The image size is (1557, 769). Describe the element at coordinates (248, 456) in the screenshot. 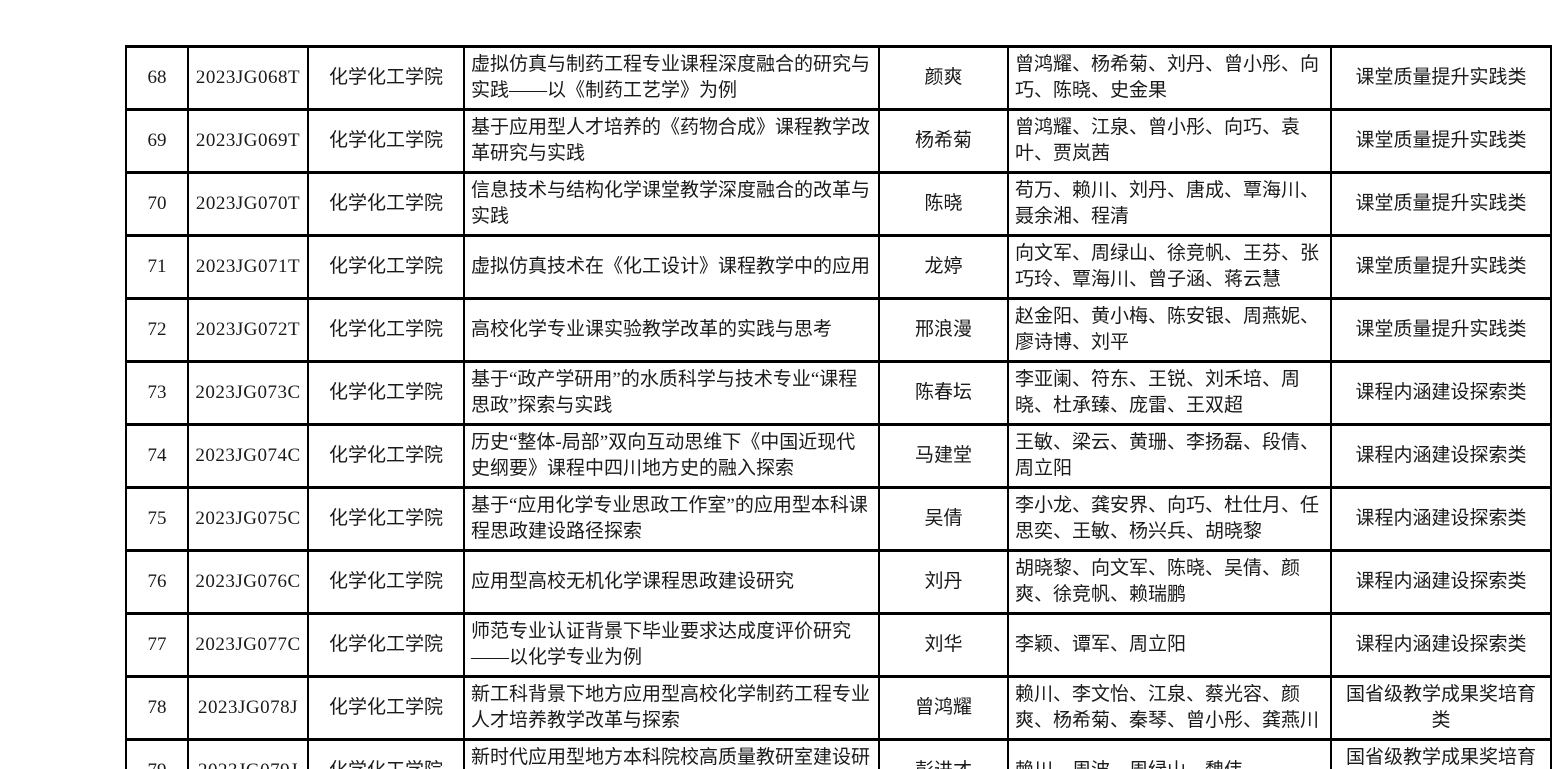

I see `cell-project-id: 2023JG074C` at that location.